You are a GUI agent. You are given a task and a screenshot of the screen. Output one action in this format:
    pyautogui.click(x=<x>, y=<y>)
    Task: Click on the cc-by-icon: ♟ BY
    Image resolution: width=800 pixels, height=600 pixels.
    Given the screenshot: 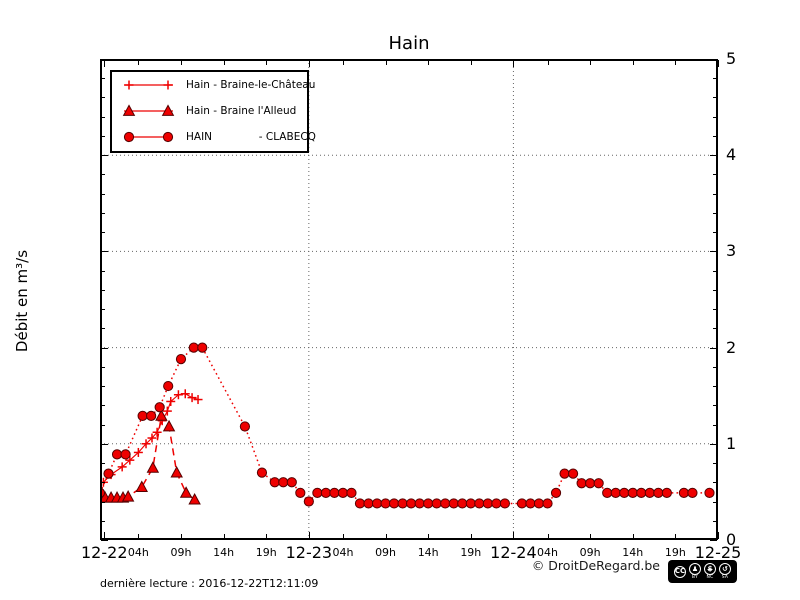 What is the action you would take?
    pyautogui.click(x=695, y=571)
    